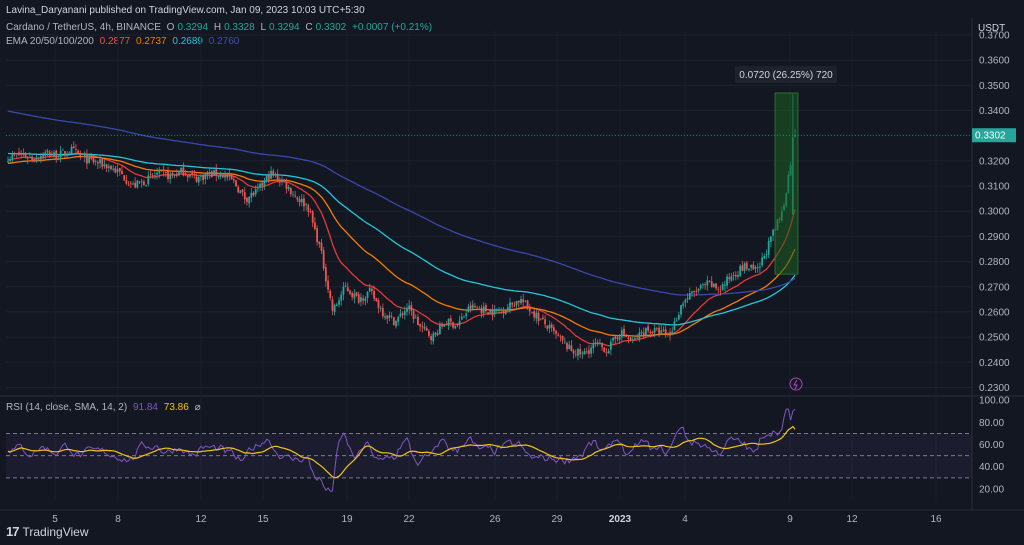  What do you see at coordinates (13, 531) in the screenshot?
I see `tradingview-logo-icon: 17` at bounding box center [13, 531].